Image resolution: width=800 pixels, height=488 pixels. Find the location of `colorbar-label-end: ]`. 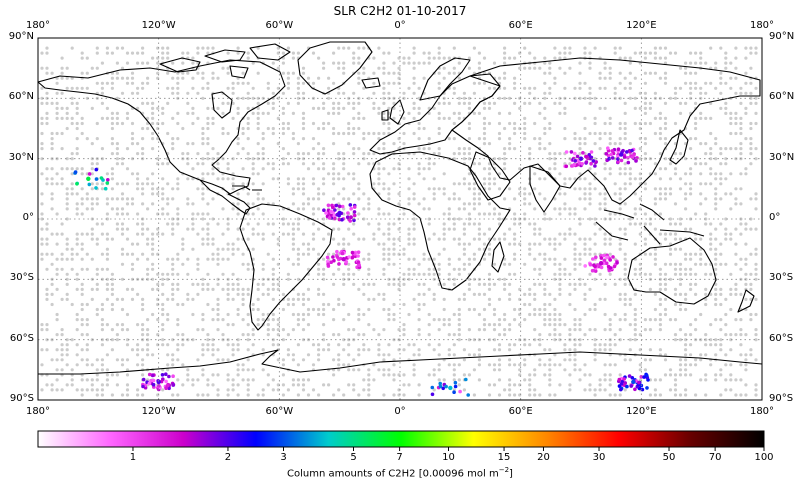

colorbar-label-end: ] is located at coordinates (511, 474).